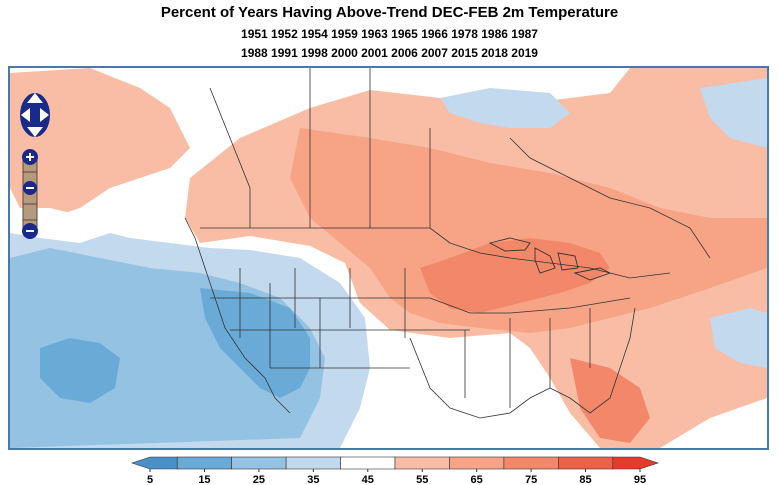 The width and height of the screenshot is (779, 485). Describe the element at coordinates (313, 479) in the screenshot. I see `colorbar-tick-label: 35` at that location.